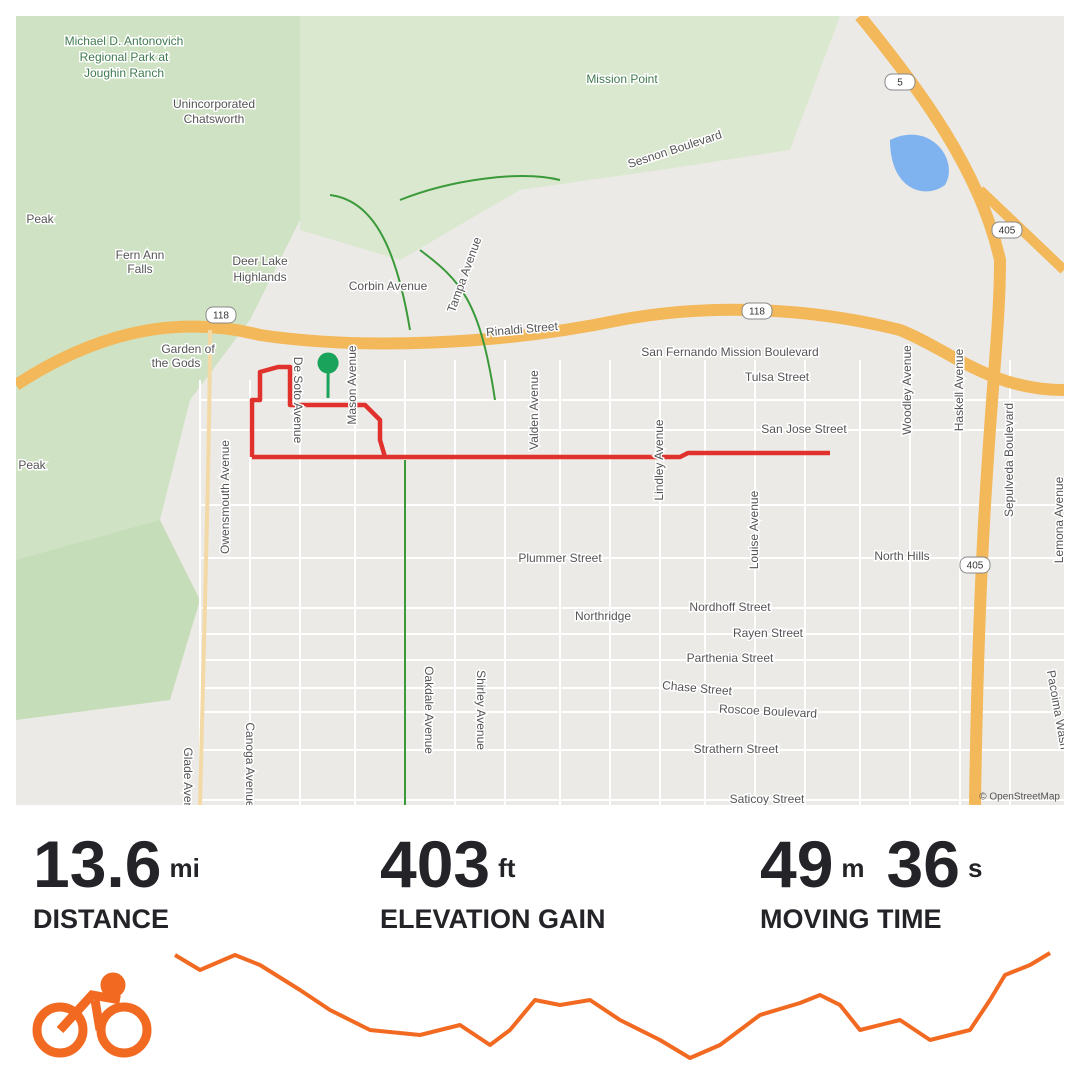 The height and width of the screenshot is (1085, 1080). Describe the element at coordinates (1009, 460) in the screenshot. I see `map-label: Sepulveda Boulevard` at that location.